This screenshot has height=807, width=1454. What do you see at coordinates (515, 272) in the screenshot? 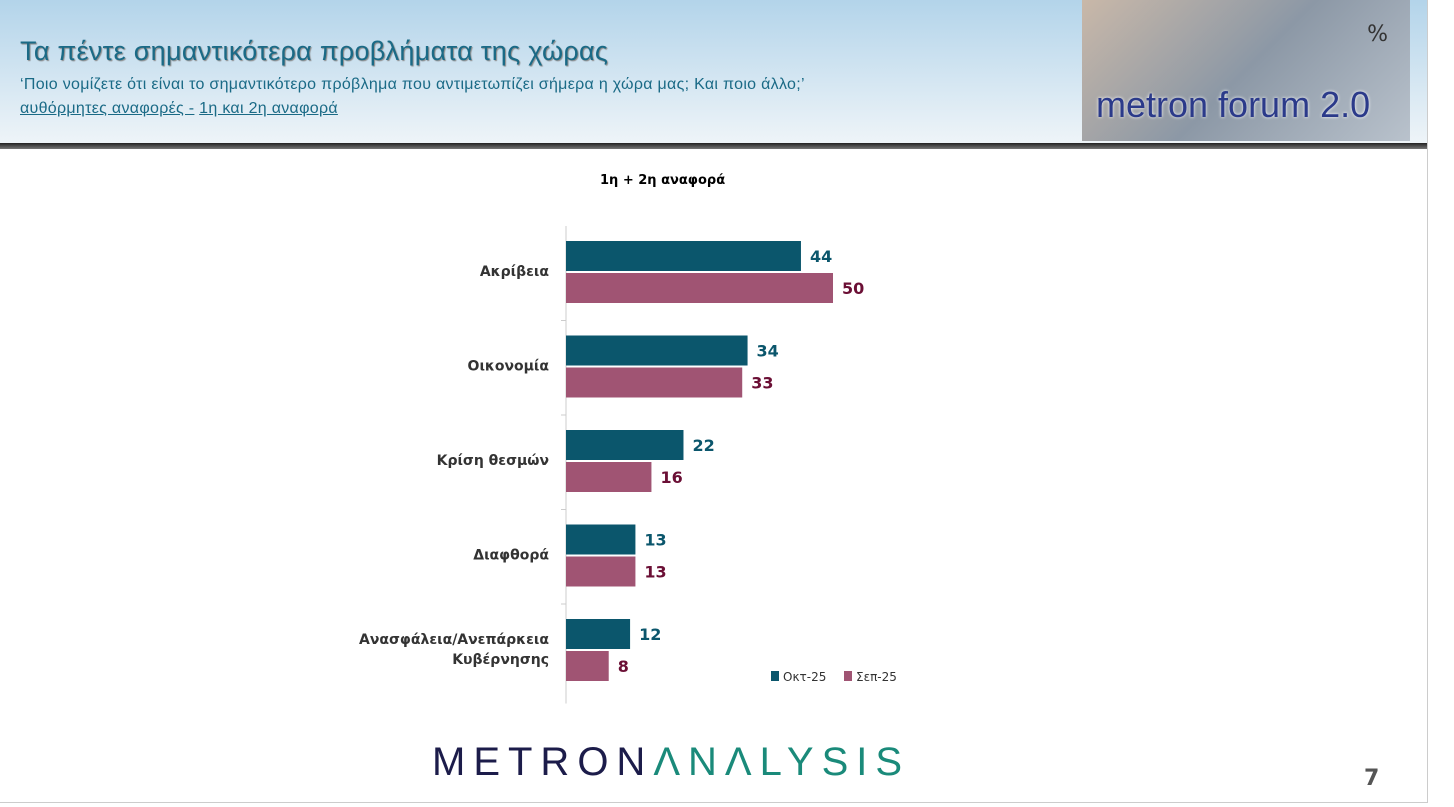
I see `category-label: Ακρίβεια` at bounding box center [515, 272].